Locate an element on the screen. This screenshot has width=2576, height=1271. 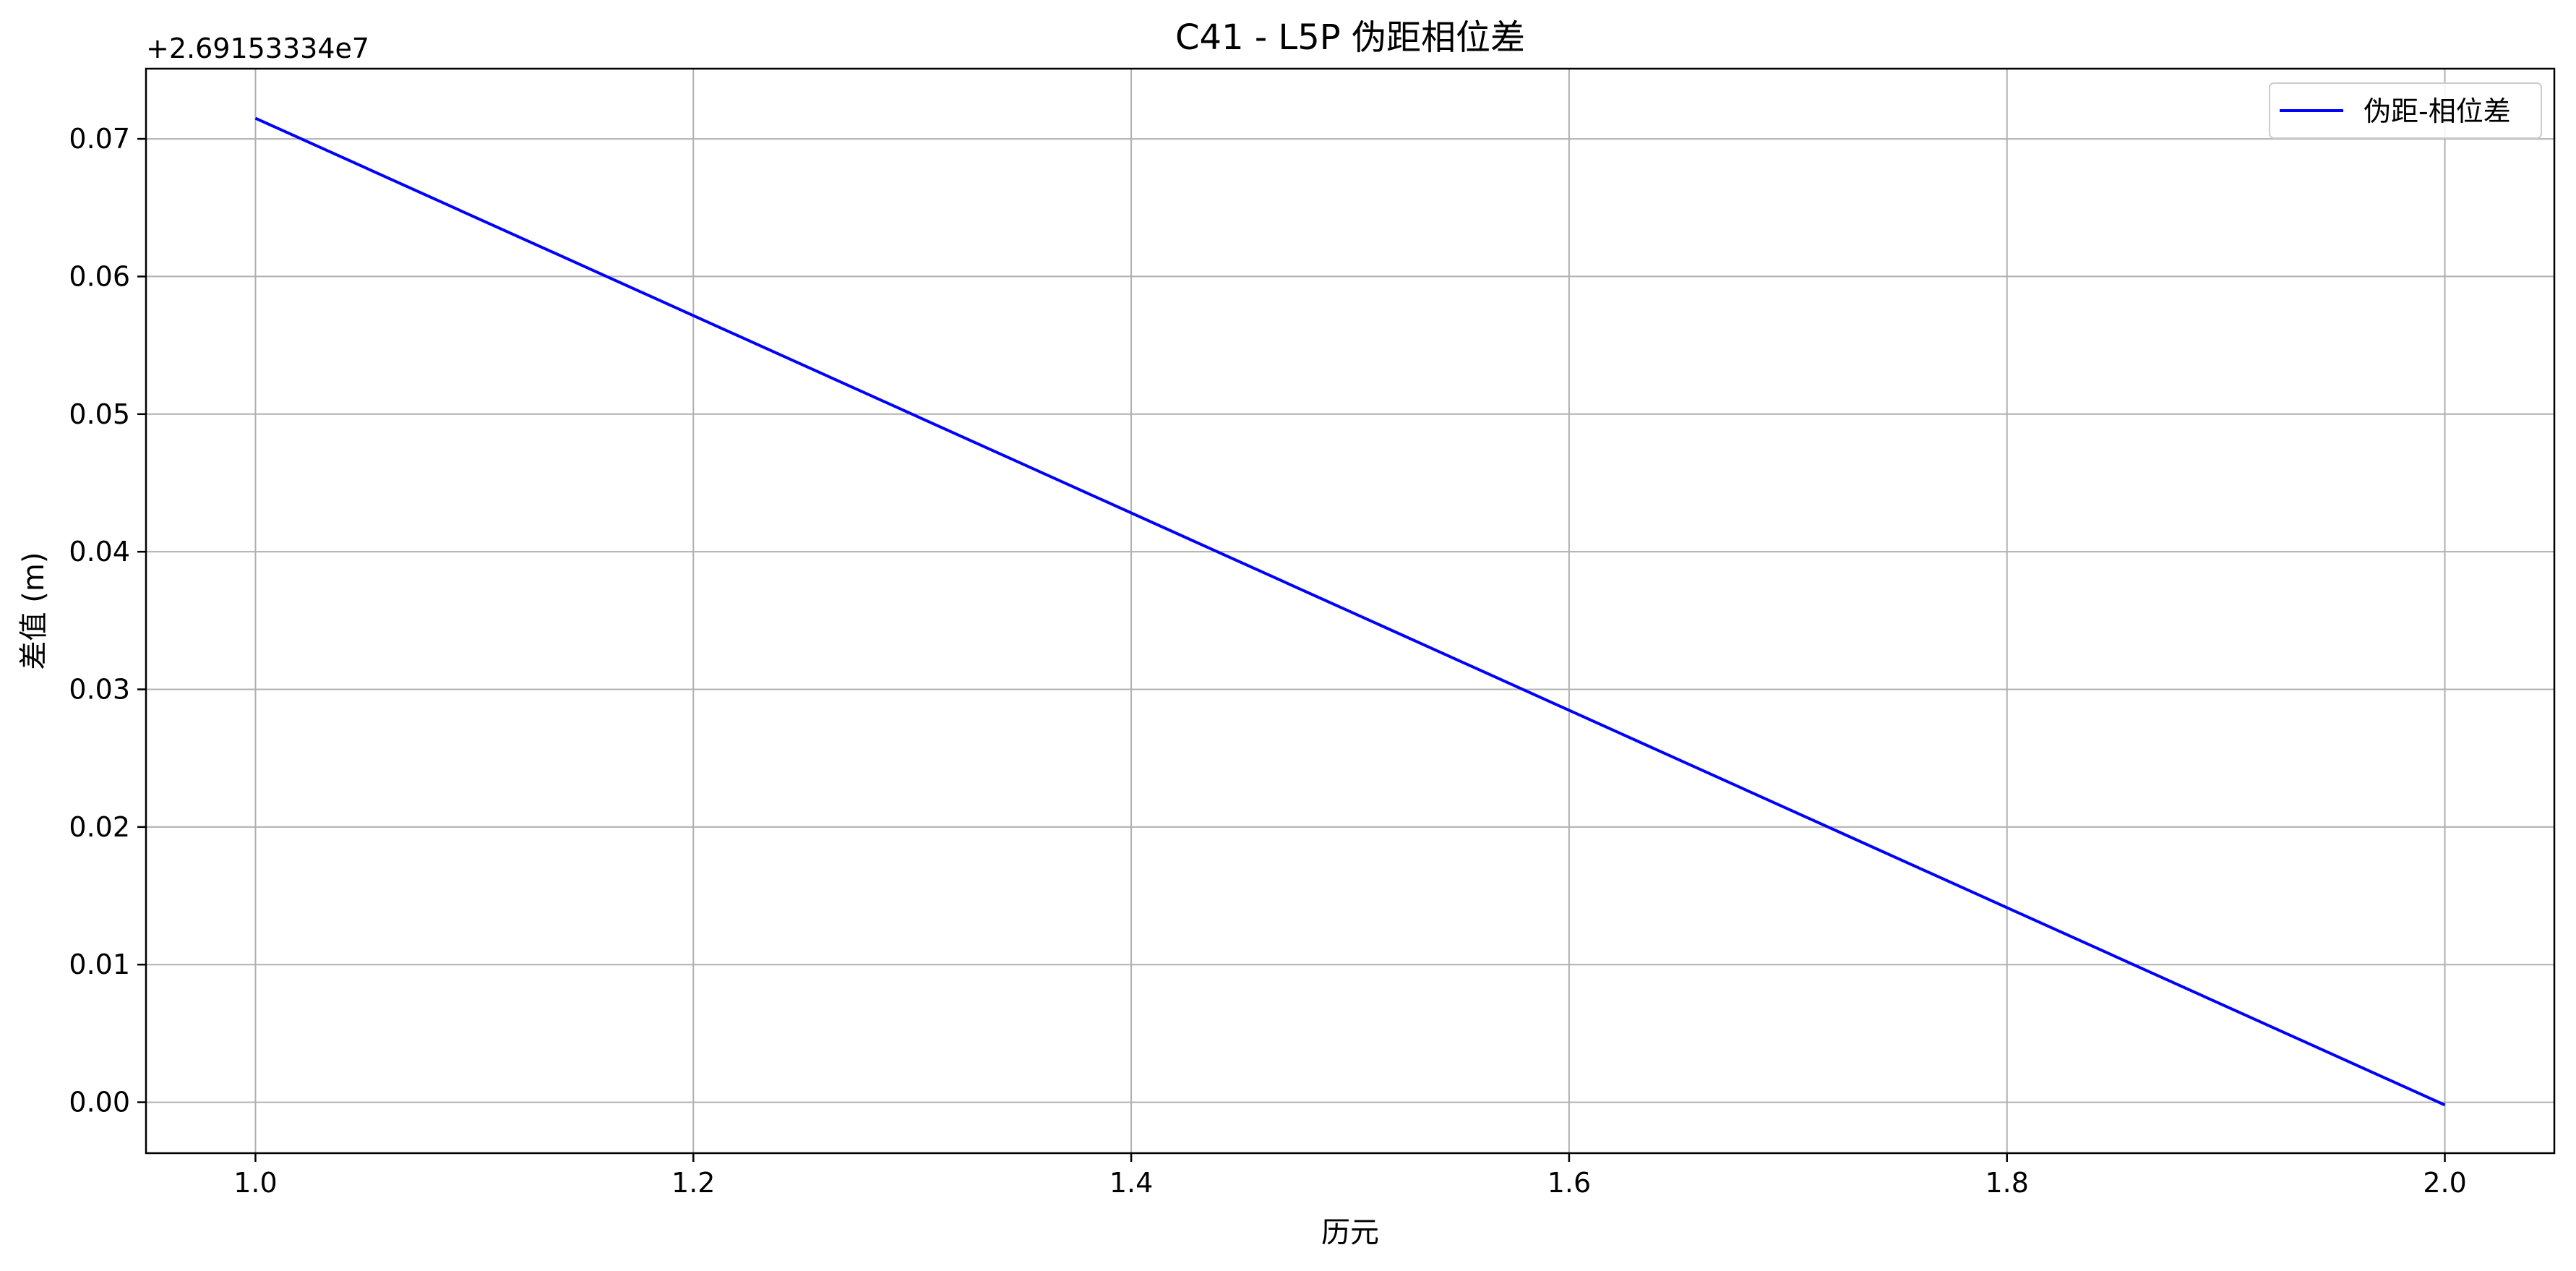
y-tick-label: 0.03 is located at coordinates (100, 690).